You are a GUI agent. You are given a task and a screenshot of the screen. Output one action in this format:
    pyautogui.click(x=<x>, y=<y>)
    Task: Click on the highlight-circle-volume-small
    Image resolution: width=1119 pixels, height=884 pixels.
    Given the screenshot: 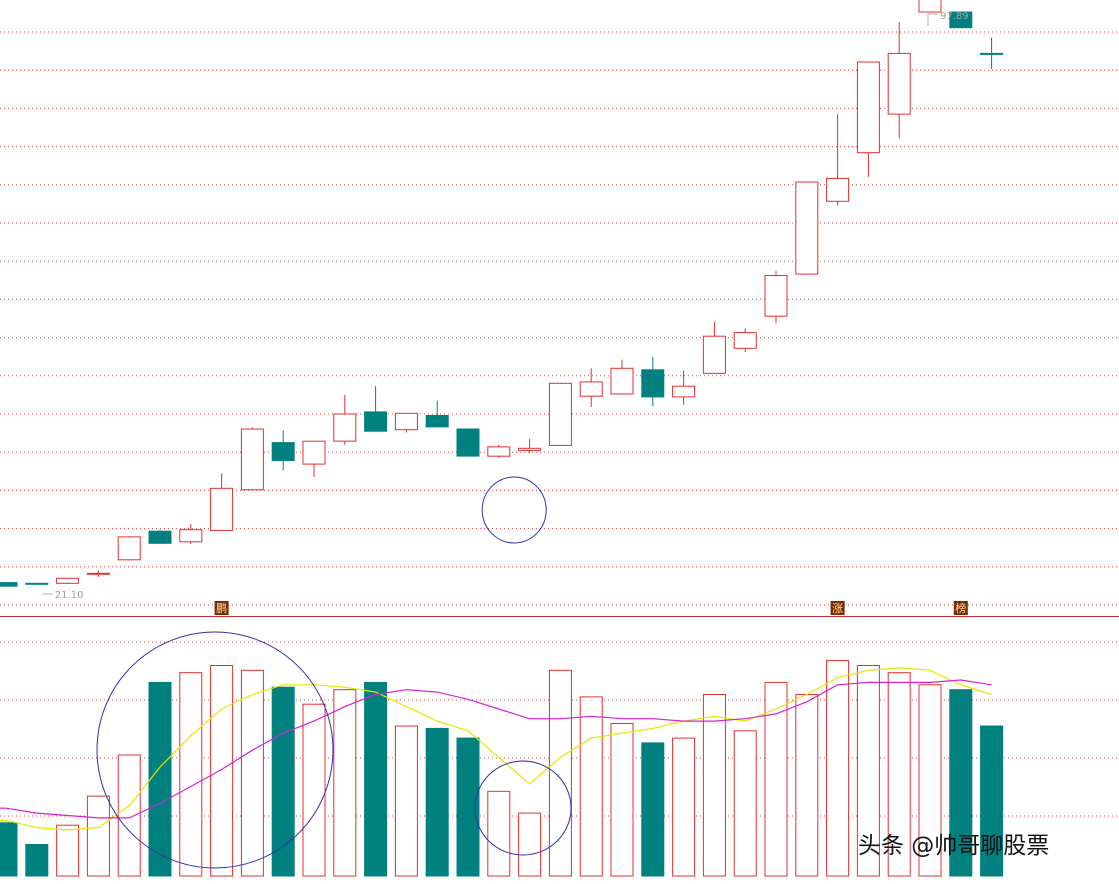 What is the action you would take?
    pyautogui.click(x=523, y=808)
    